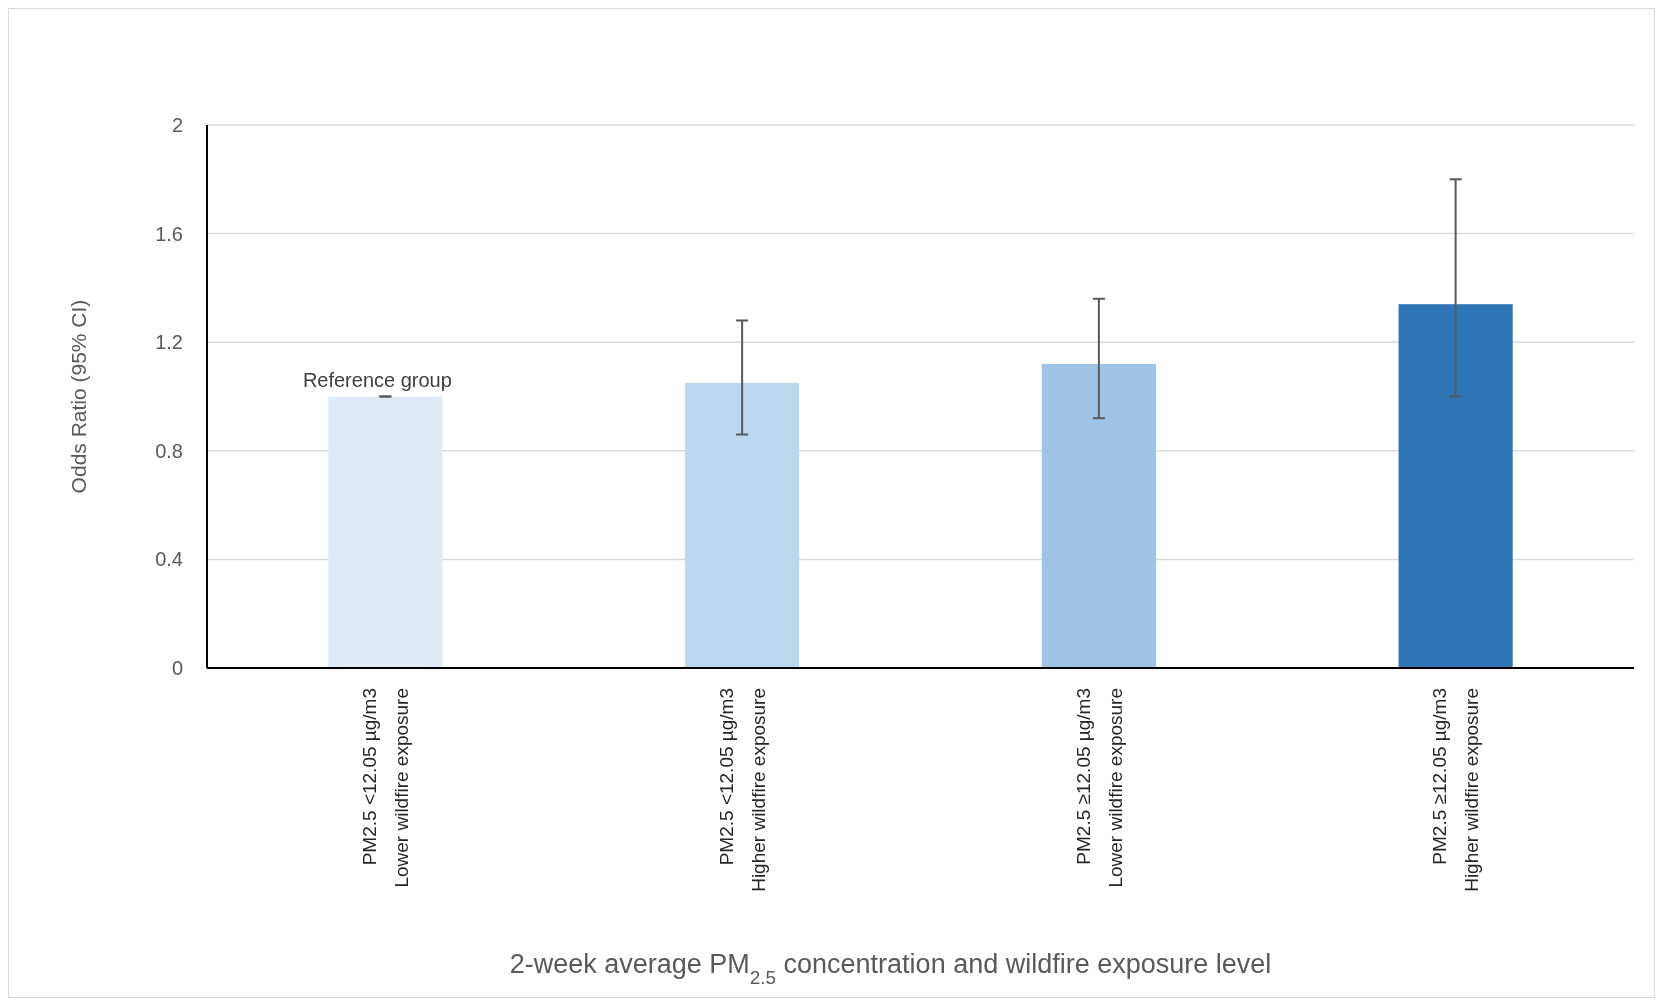  I want to click on y-tick-label: 0.4, so click(169, 559).